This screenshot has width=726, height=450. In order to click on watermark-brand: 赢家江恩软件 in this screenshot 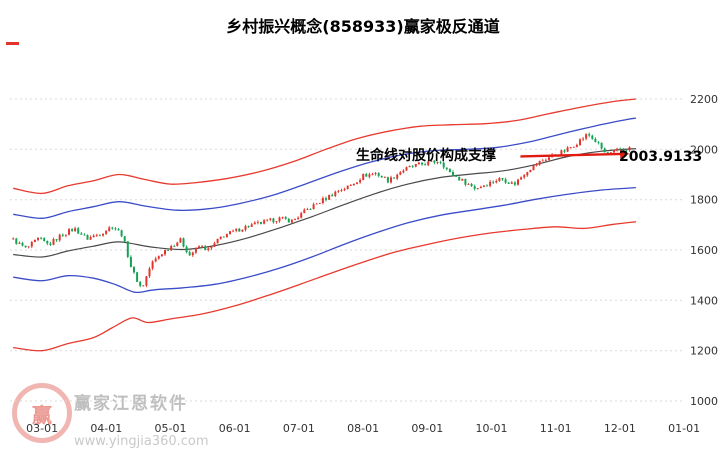, I will do `click(131, 404)`.